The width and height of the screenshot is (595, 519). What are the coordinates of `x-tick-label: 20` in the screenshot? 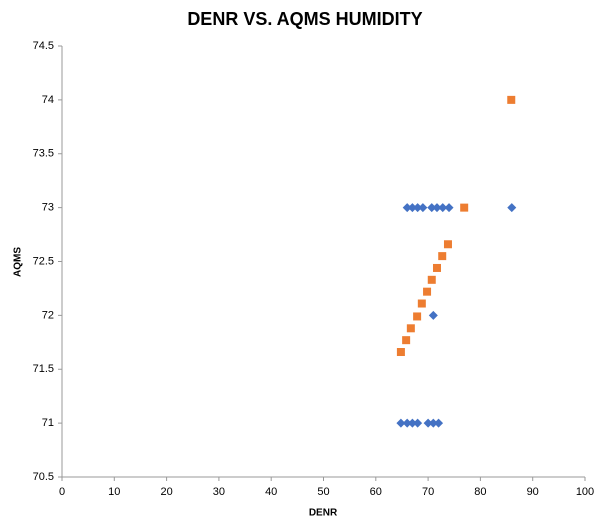 It's located at (166, 492).